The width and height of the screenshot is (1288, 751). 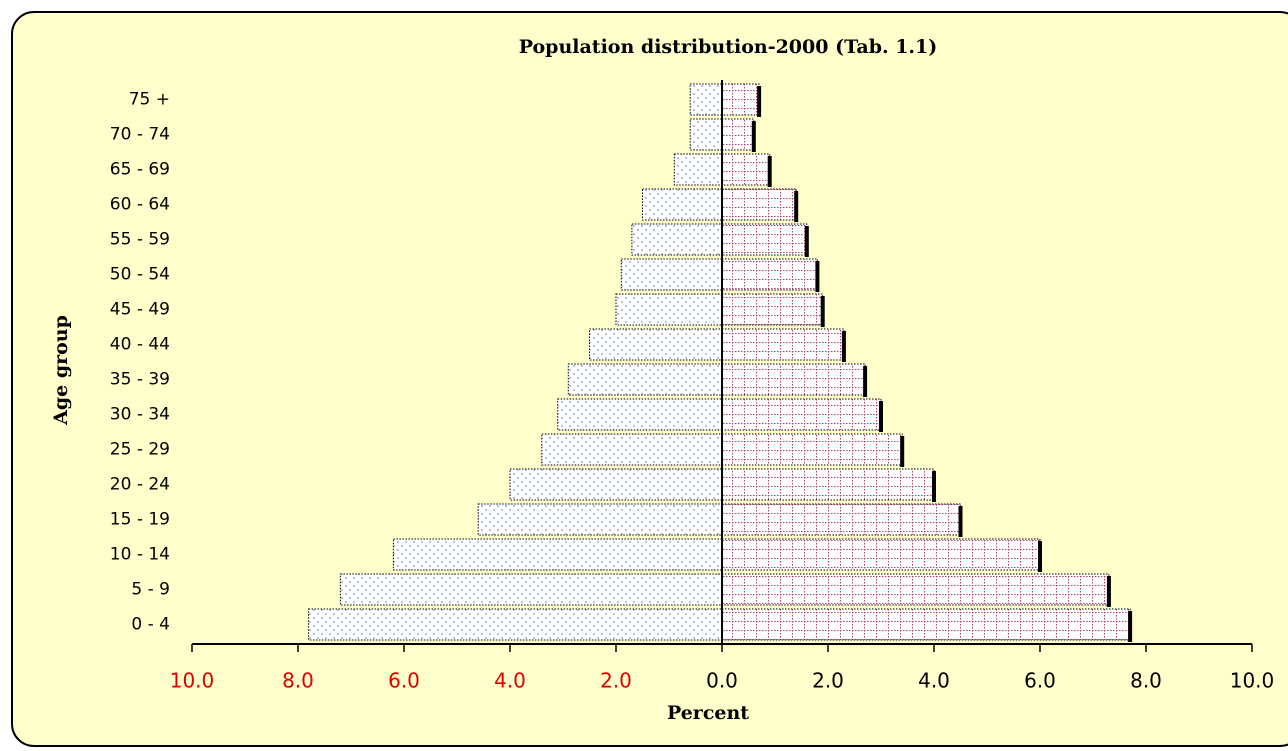 What do you see at coordinates (934, 681) in the screenshot?
I see `x-tick-label: 4.0` at bounding box center [934, 681].